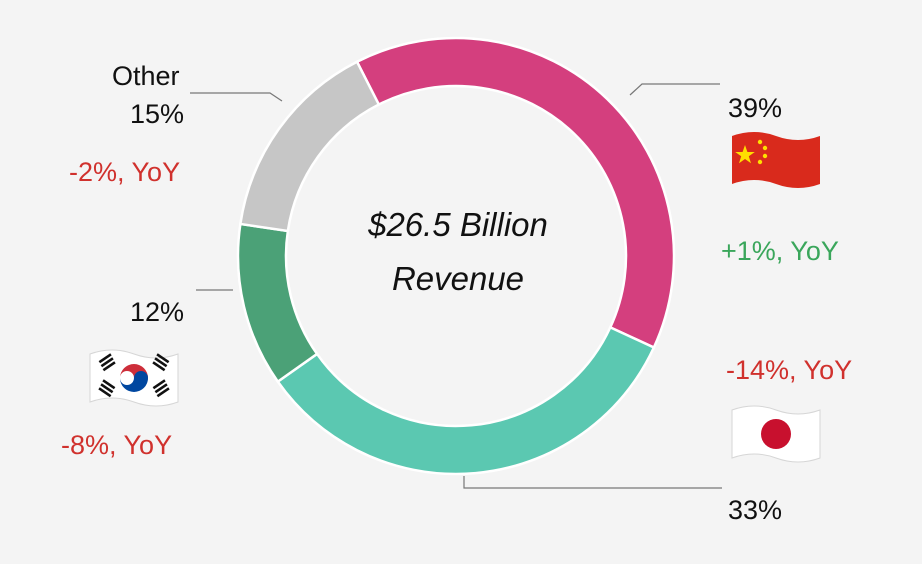 This screenshot has height=564, width=922. Describe the element at coordinates (592, 482) in the screenshot. I see `leader-line-japan` at that location.